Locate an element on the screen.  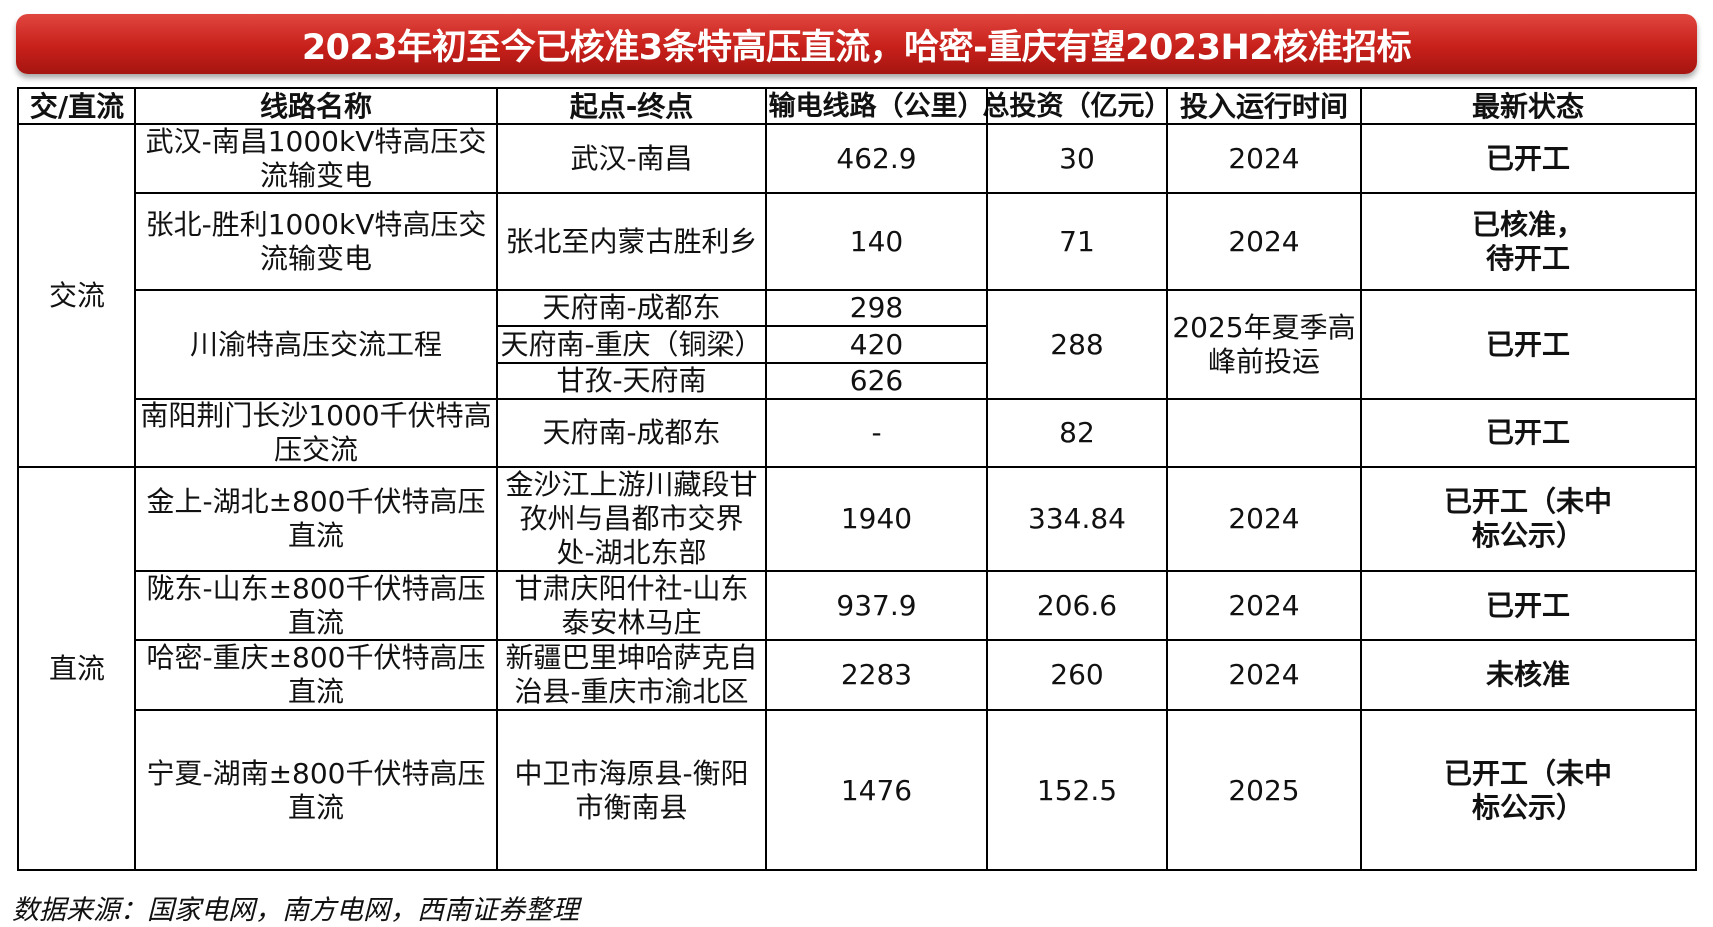
row-2-seg-1-length: 420 is located at coordinates (876, 344).